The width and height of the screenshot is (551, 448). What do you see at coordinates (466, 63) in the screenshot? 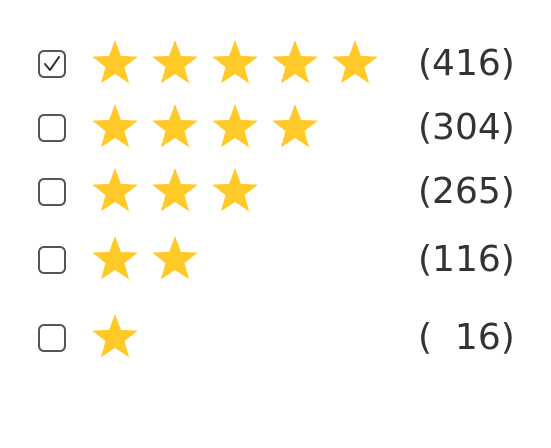
I see `rating-5-count: (416)` at bounding box center [466, 63].